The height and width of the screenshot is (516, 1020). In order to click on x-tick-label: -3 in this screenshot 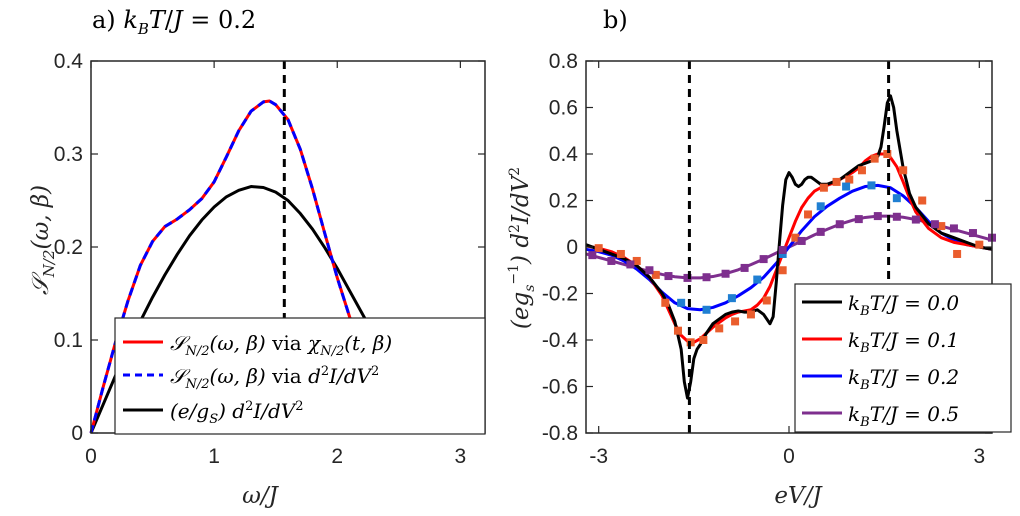, I will do `click(598, 456)`.